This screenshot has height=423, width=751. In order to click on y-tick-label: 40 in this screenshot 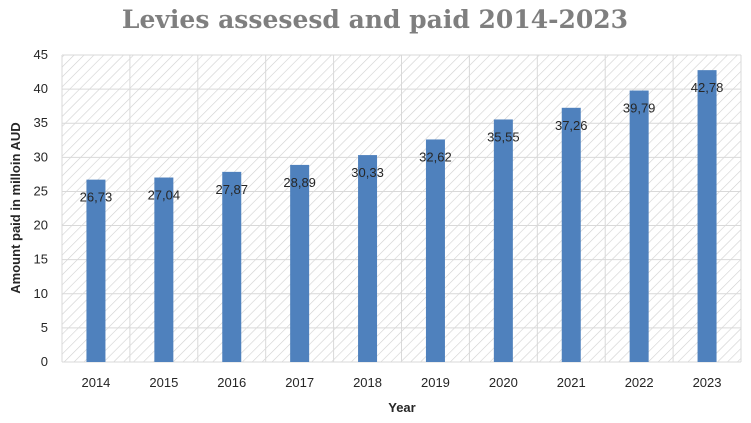, I will do `click(41, 88)`.